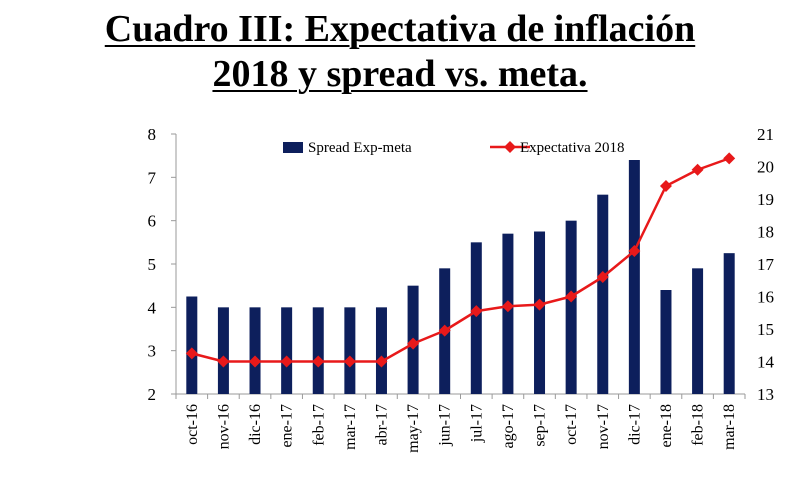 The width and height of the screenshot is (800, 477). Describe the element at coordinates (445, 425) in the screenshot. I see `x-tick-label: jun-17` at that location.